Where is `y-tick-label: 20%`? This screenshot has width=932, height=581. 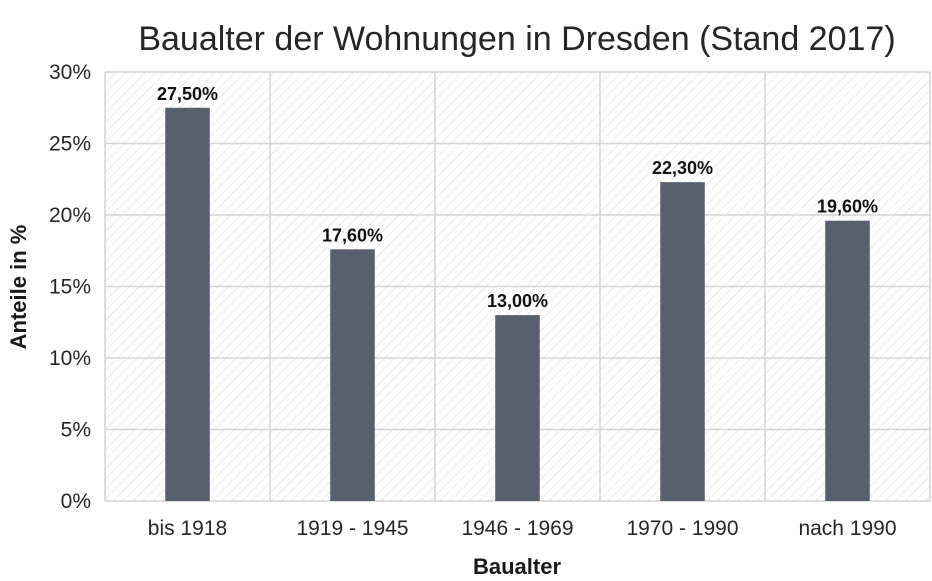
y-tick-label: 20% is located at coordinates (70, 215).